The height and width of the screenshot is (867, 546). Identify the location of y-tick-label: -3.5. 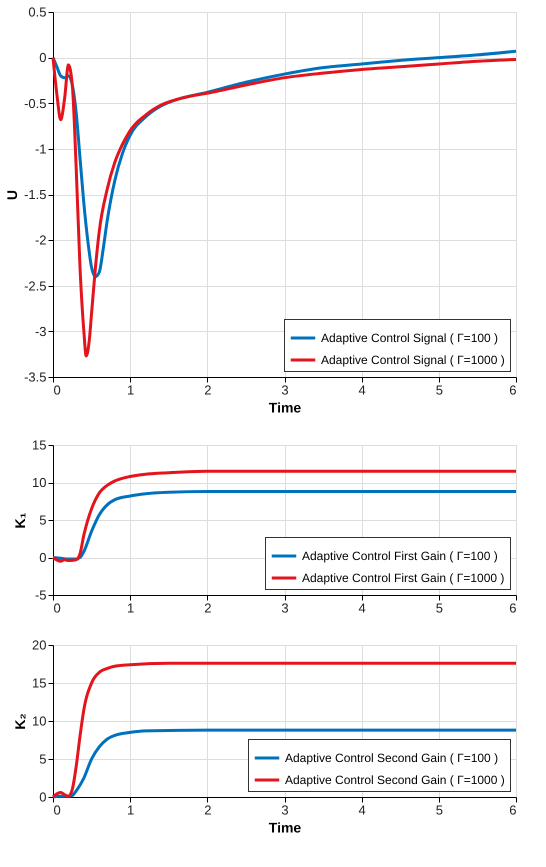
(35, 377).